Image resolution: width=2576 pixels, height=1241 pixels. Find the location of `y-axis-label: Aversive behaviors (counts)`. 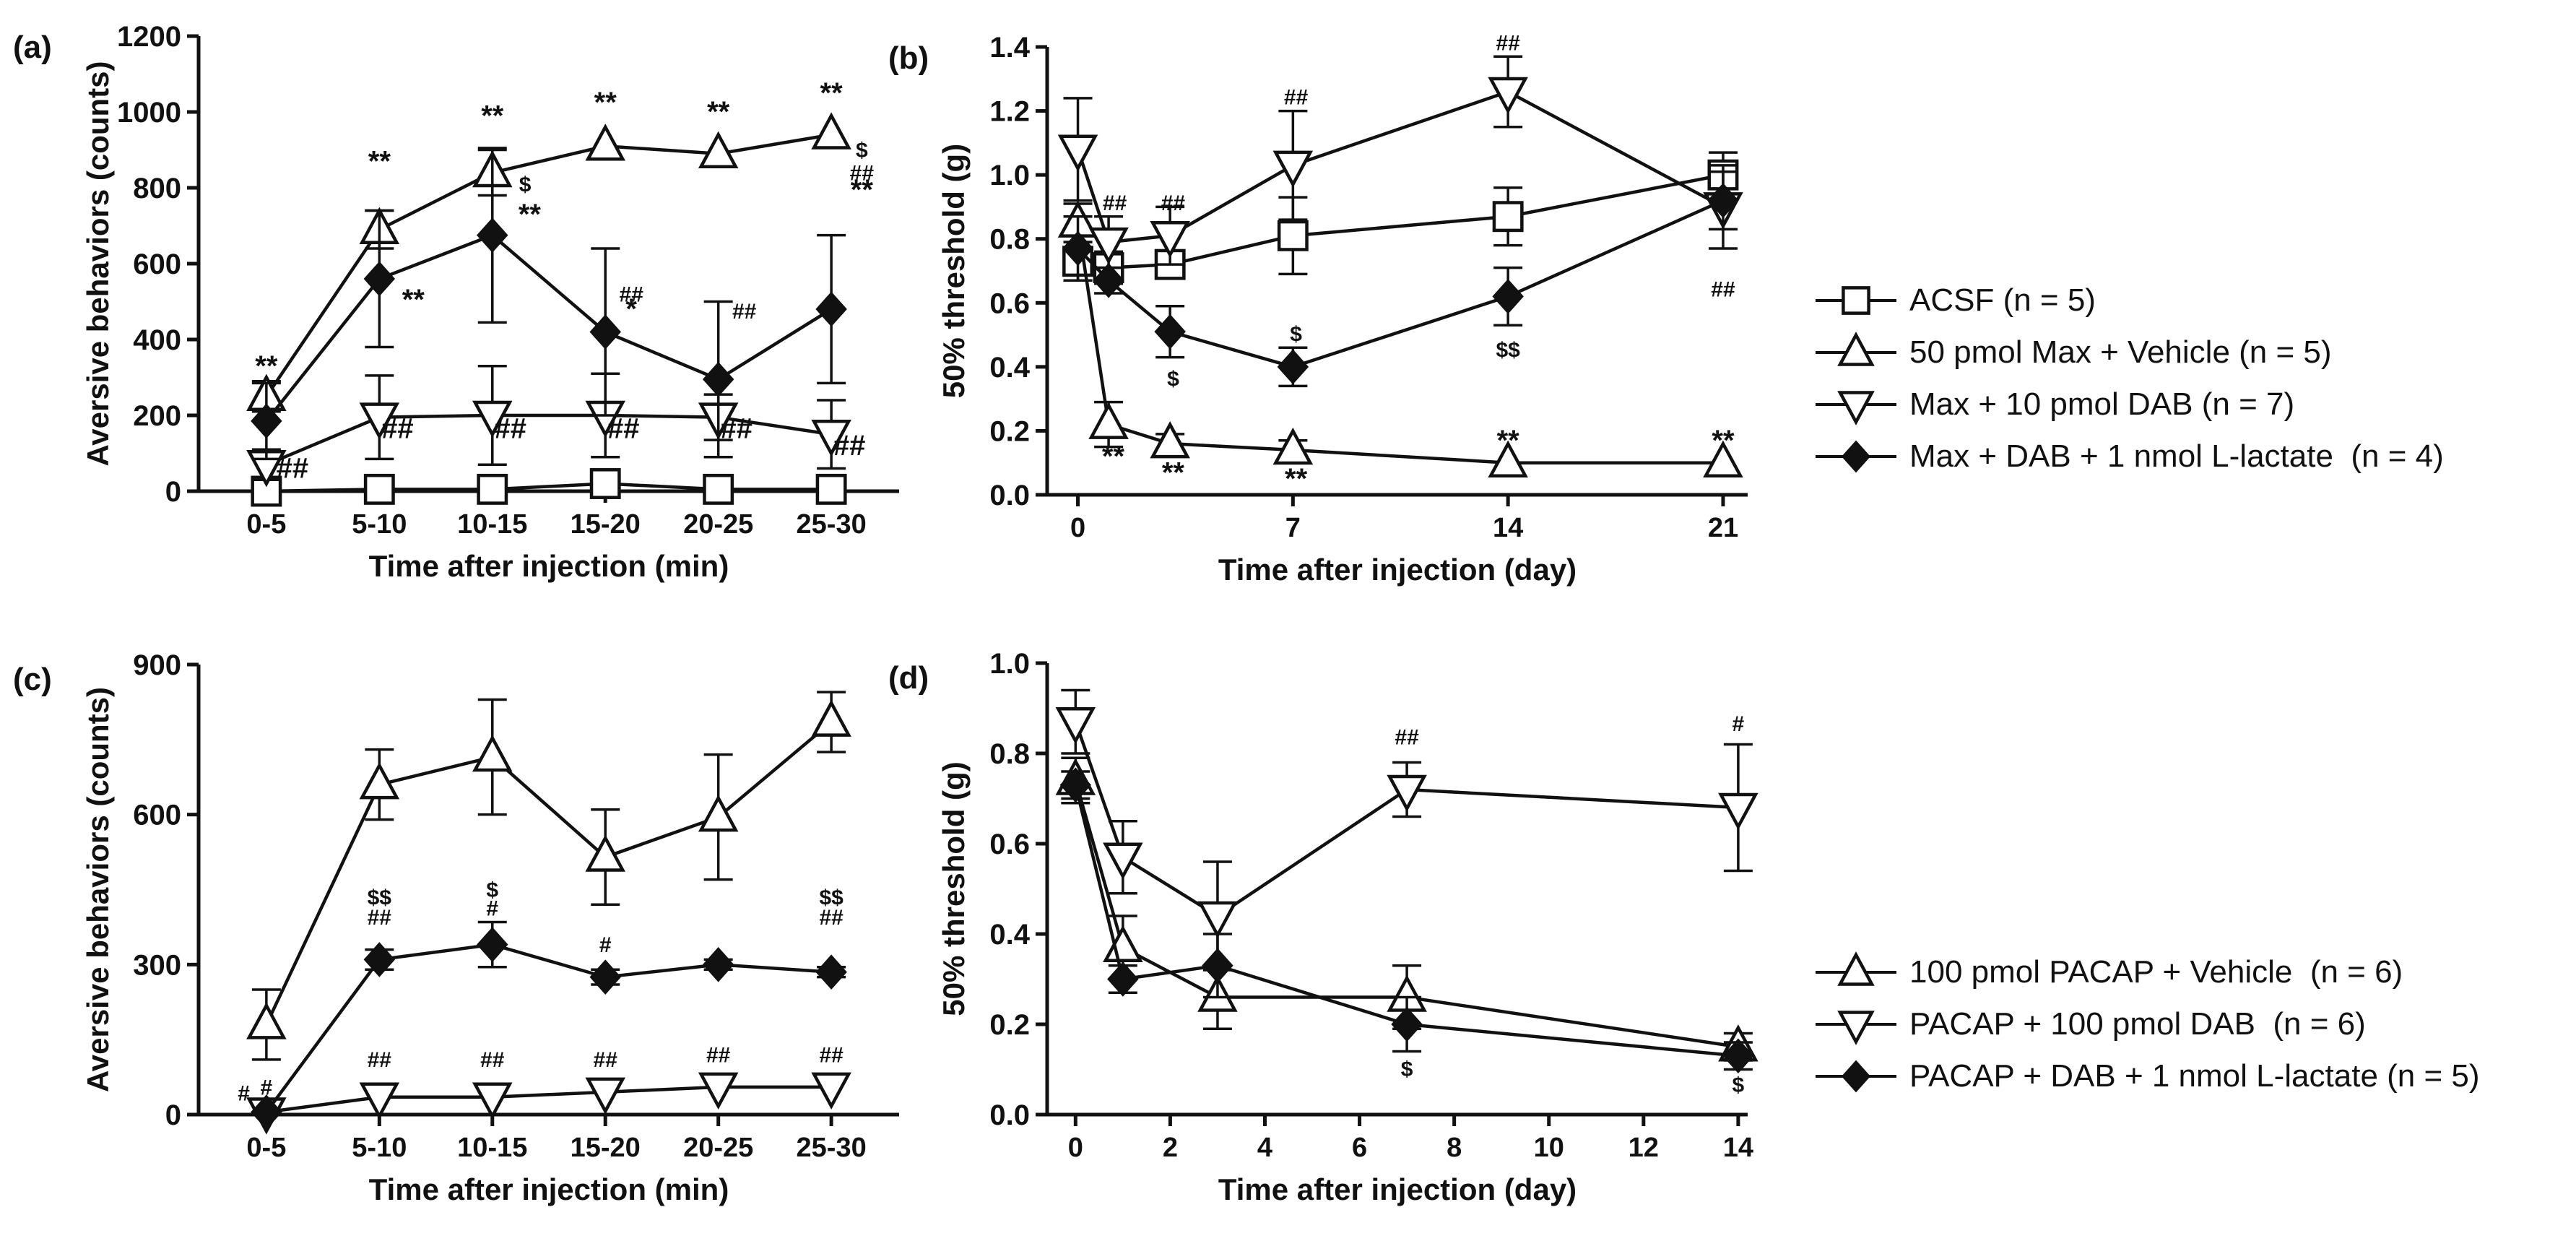

y-axis-label: Aversive behaviors (counts) is located at coordinates (98, 889).